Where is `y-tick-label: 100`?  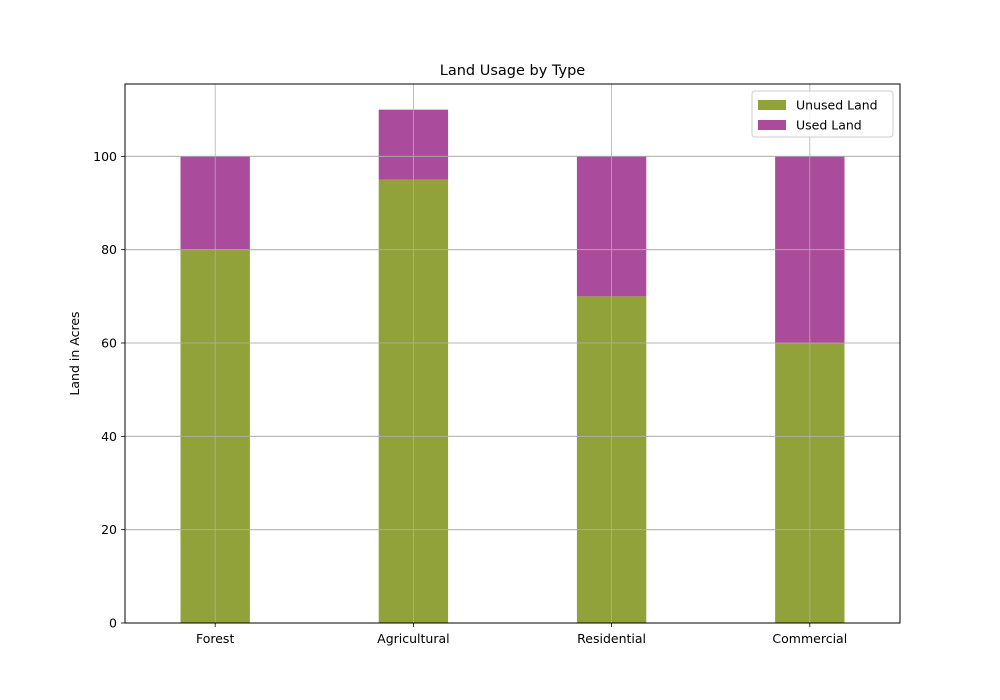
y-tick-label: 100 is located at coordinates (105, 156).